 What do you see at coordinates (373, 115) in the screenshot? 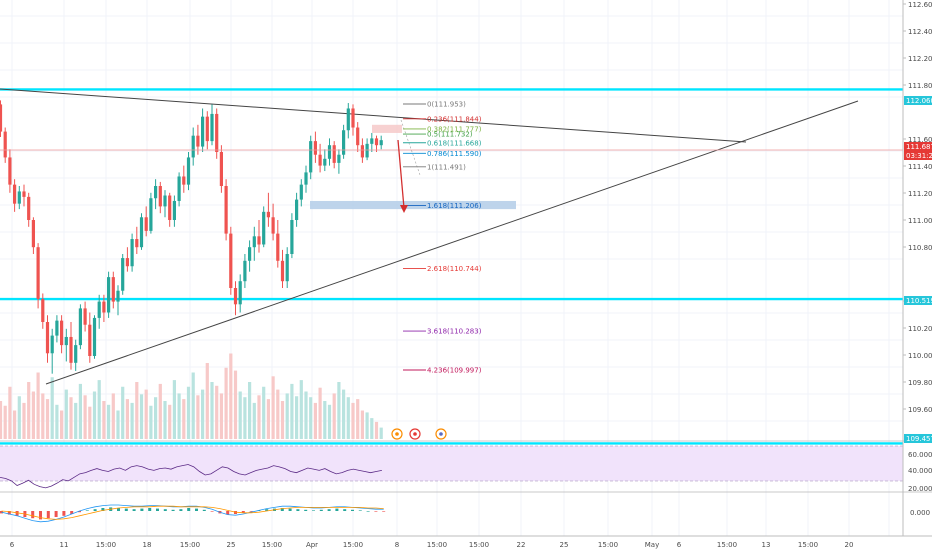
I see `upper-trendline` at bounding box center [373, 115].